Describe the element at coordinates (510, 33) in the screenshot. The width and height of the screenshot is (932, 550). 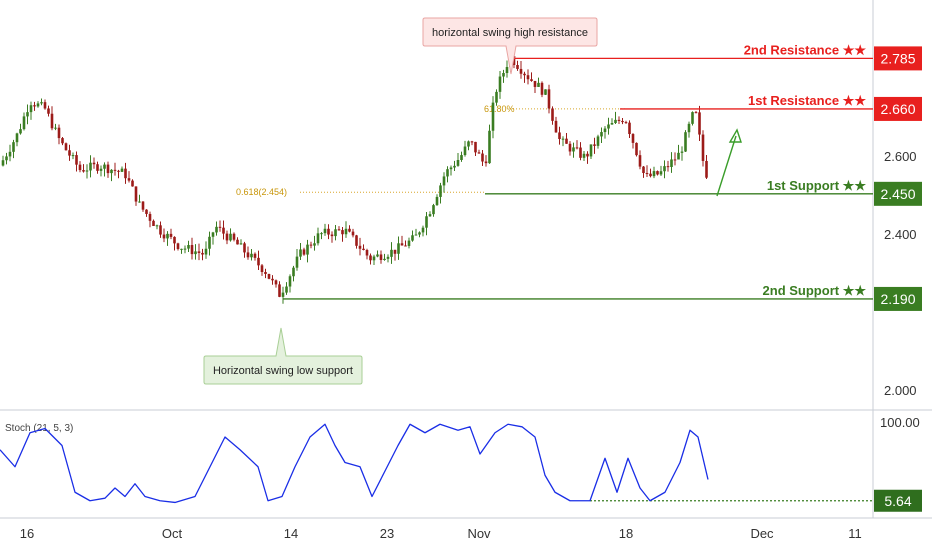
I see `swing-high-callout-text: horizontal swing high resistance` at that location.